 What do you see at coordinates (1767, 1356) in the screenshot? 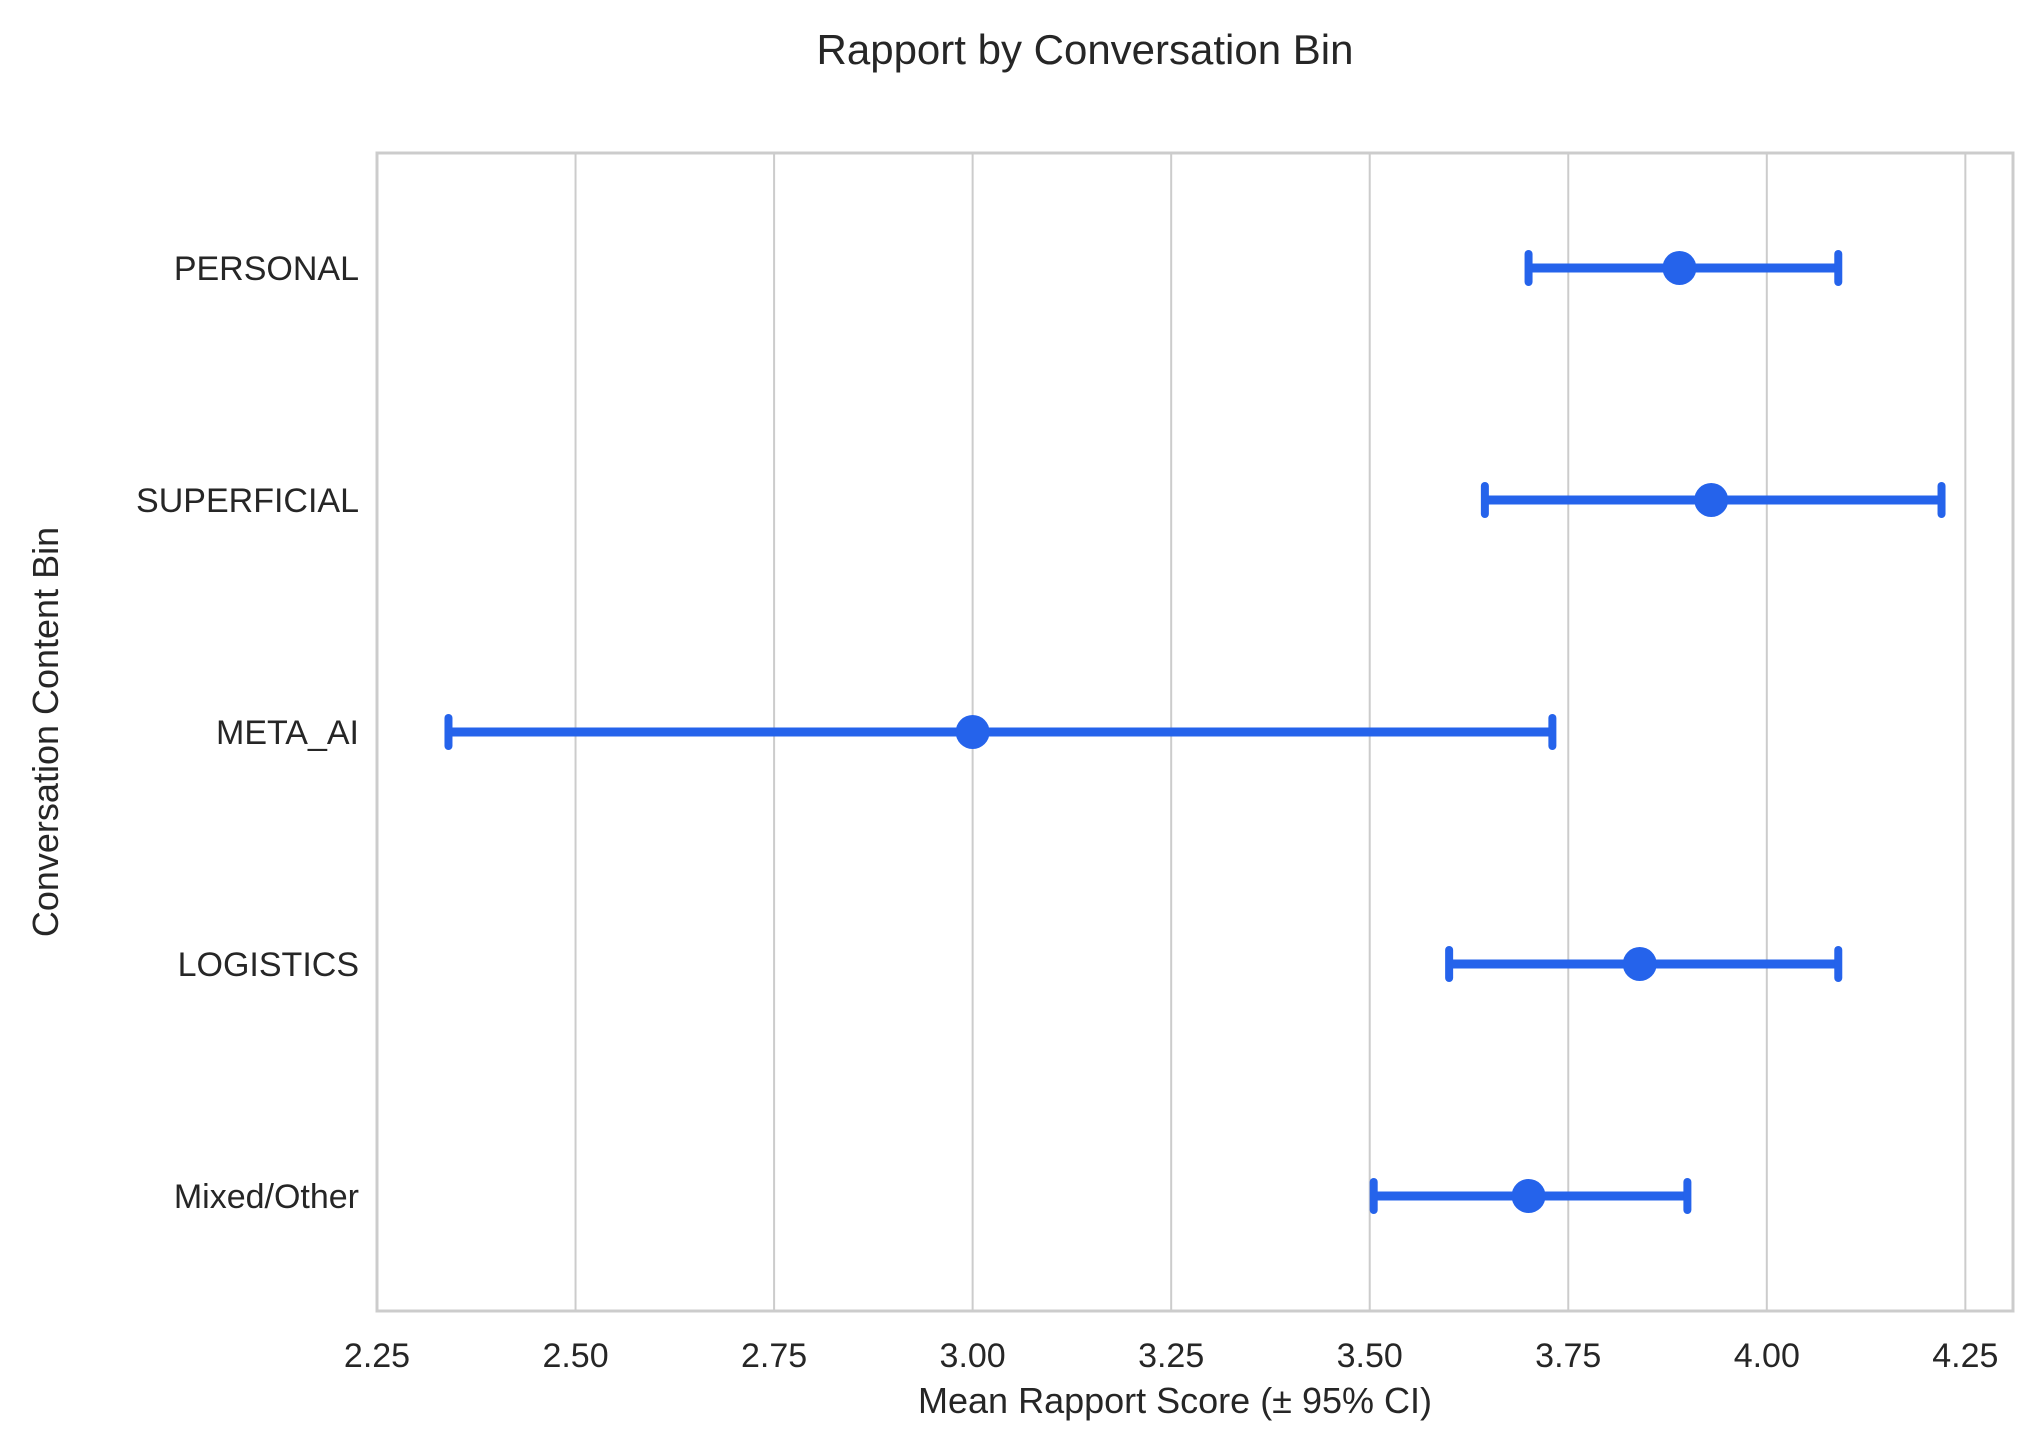
I see `x-tick-label: 4.00` at bounding box center [1767, 1356].